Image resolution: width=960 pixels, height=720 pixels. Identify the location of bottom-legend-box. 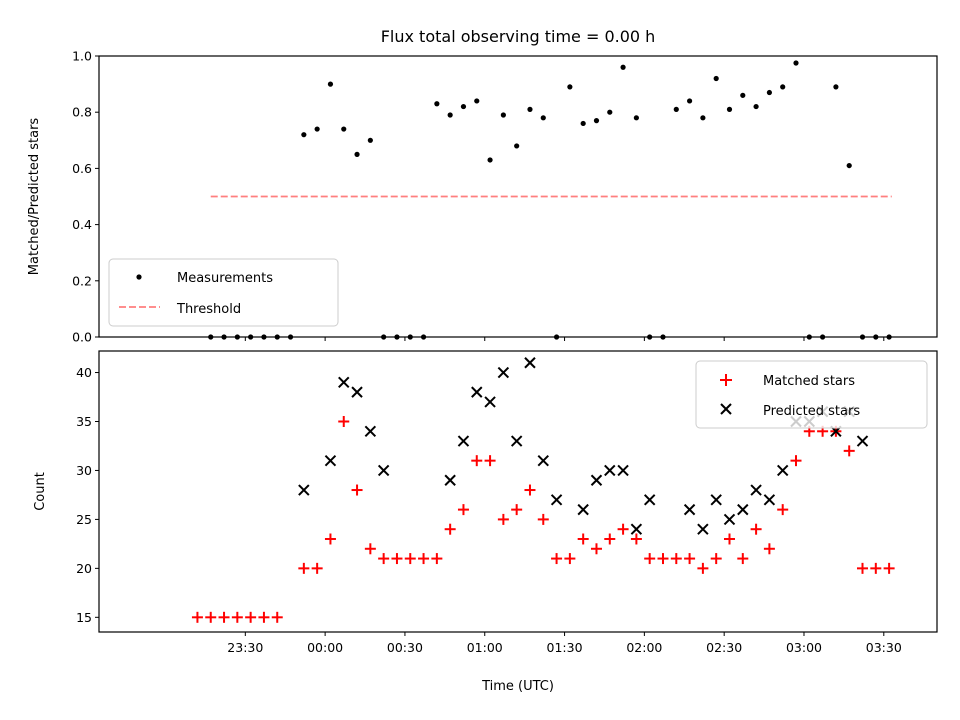
(811, 394).